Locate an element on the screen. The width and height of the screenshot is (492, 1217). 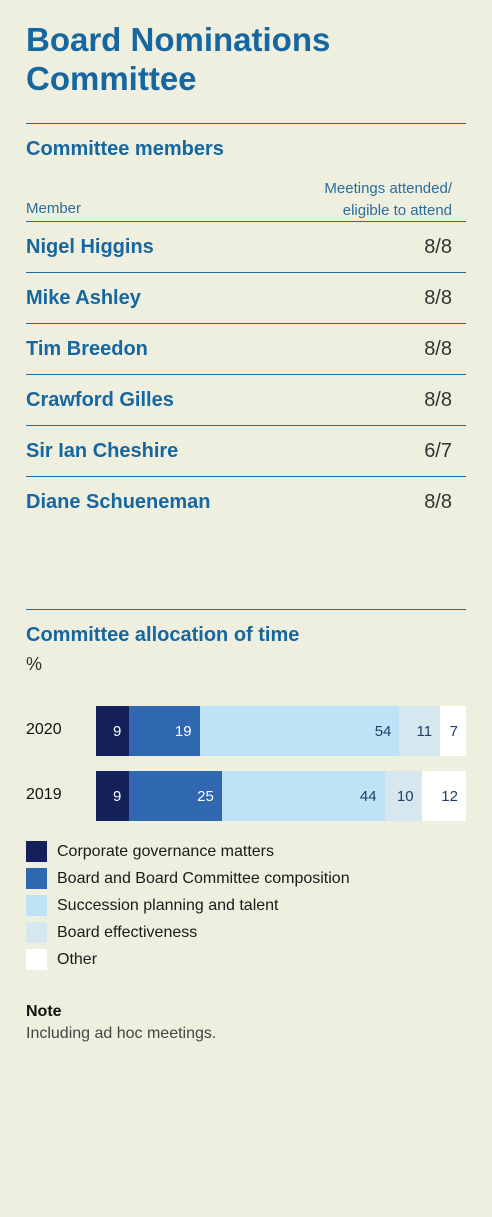
member-row: Tim Breedon 8/8 is located at coordinates (246, 348).